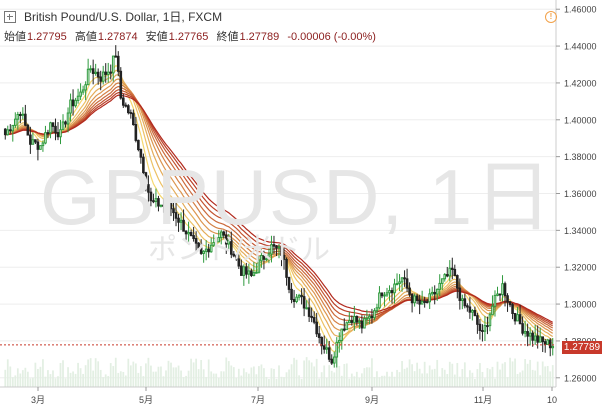 The width and height of the screenshot is (604, 409). Describe the element at coordinates (10, 16) in the screenshot. I see `expand-icon` at that location.